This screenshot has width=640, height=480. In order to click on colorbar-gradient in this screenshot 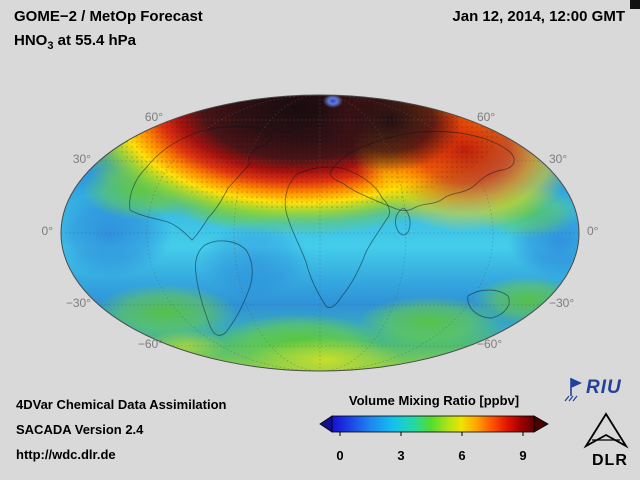, I will do `click(433, 424)`.